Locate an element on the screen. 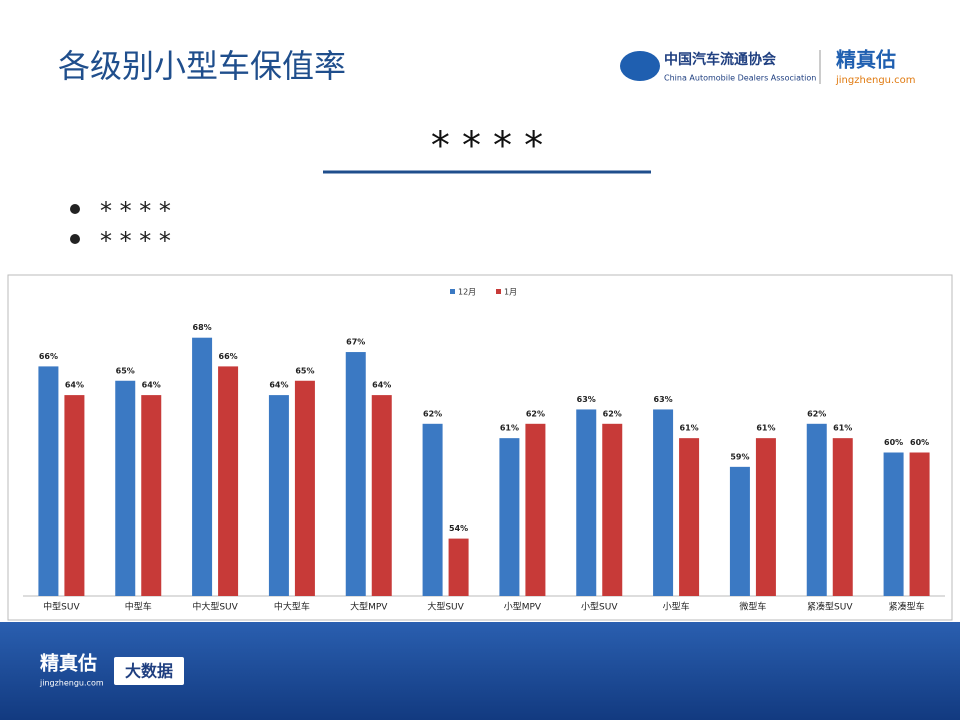 This screenshot has height=720, width=960. slide-title: 各级别小型车保值率 is located at coordinates (202, 66).